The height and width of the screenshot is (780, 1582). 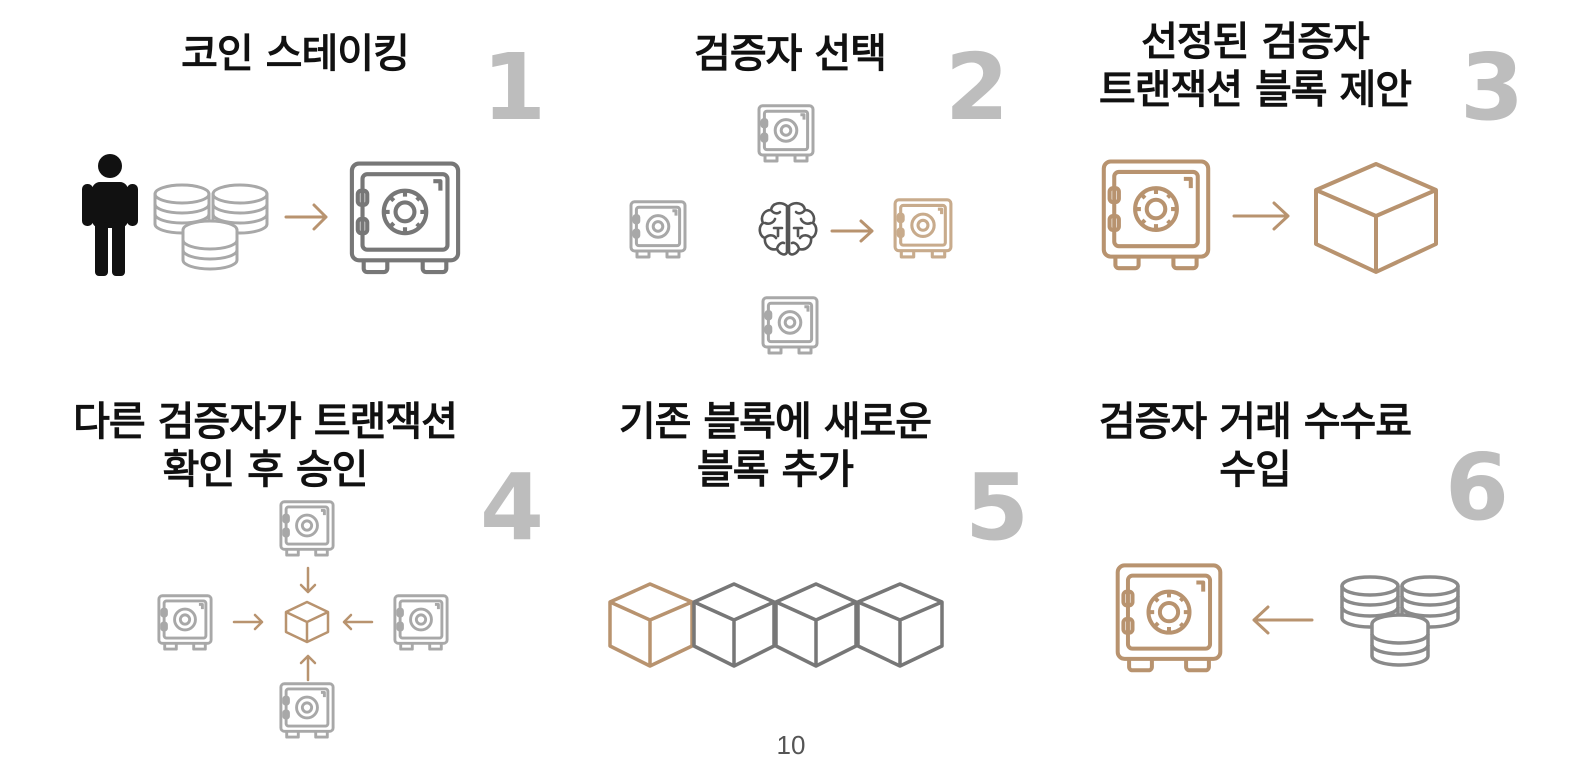 I want to click on step-6-title: 검증자 거래 수수료 수입, so click(x=1255, y=446).